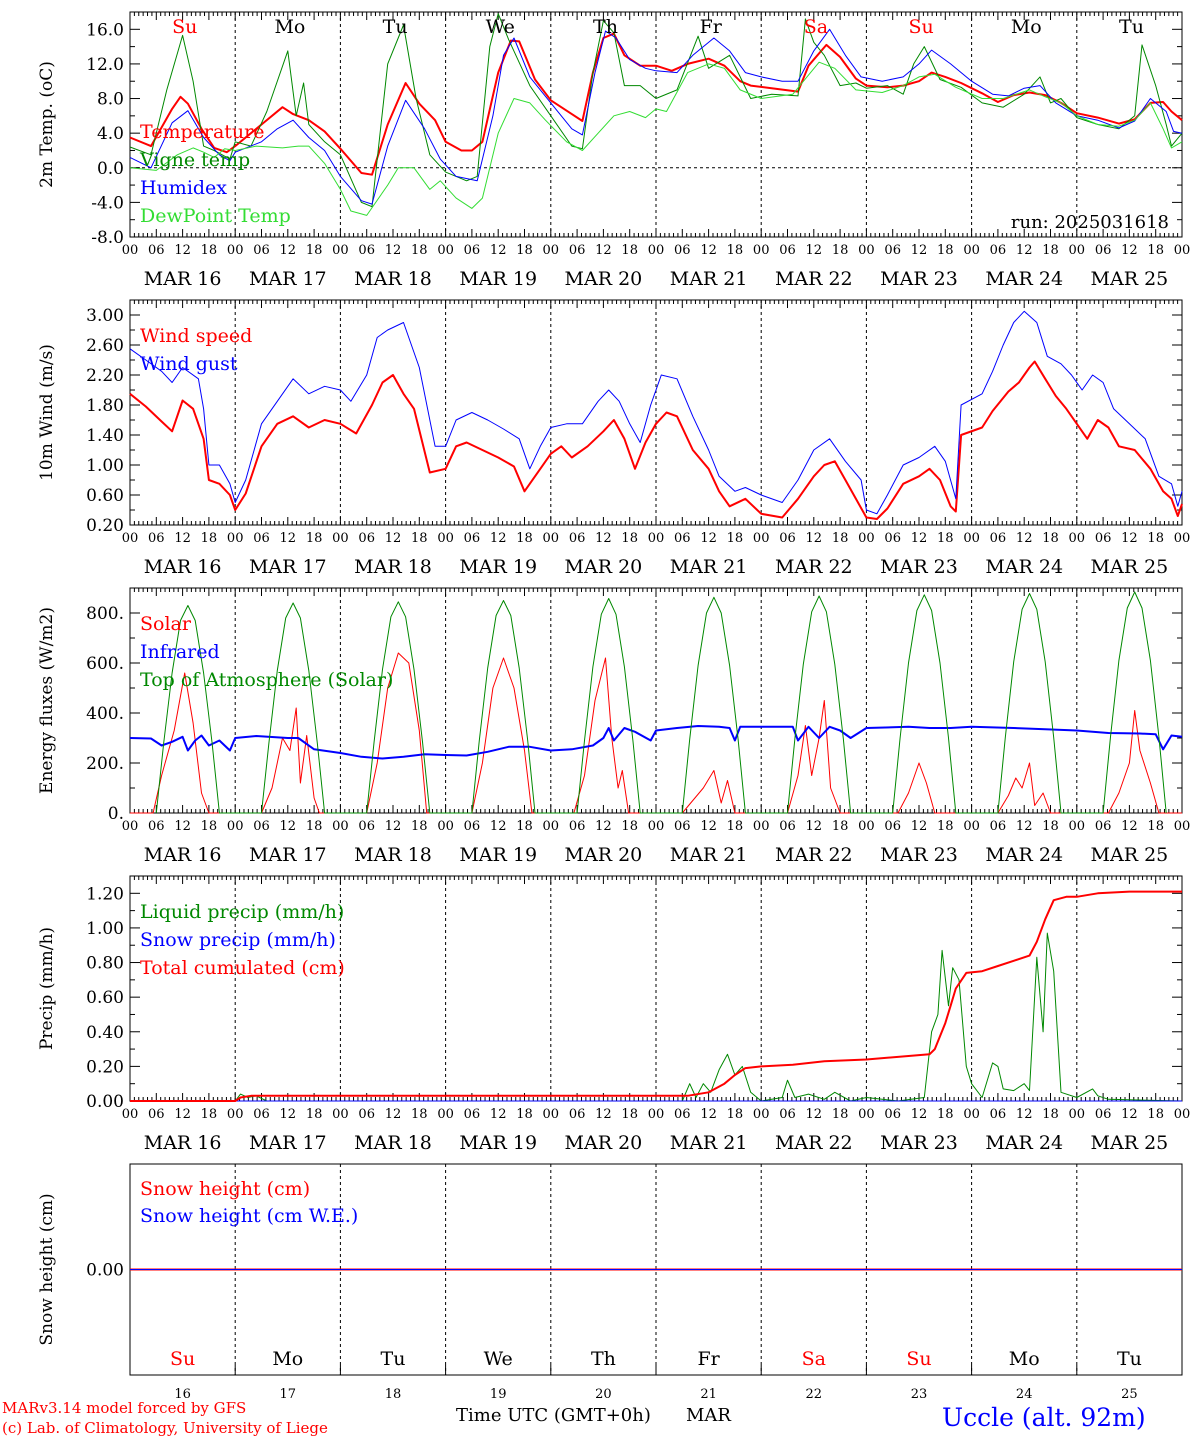  I want to click on weekday-label: Mo, so click(287, 1359).